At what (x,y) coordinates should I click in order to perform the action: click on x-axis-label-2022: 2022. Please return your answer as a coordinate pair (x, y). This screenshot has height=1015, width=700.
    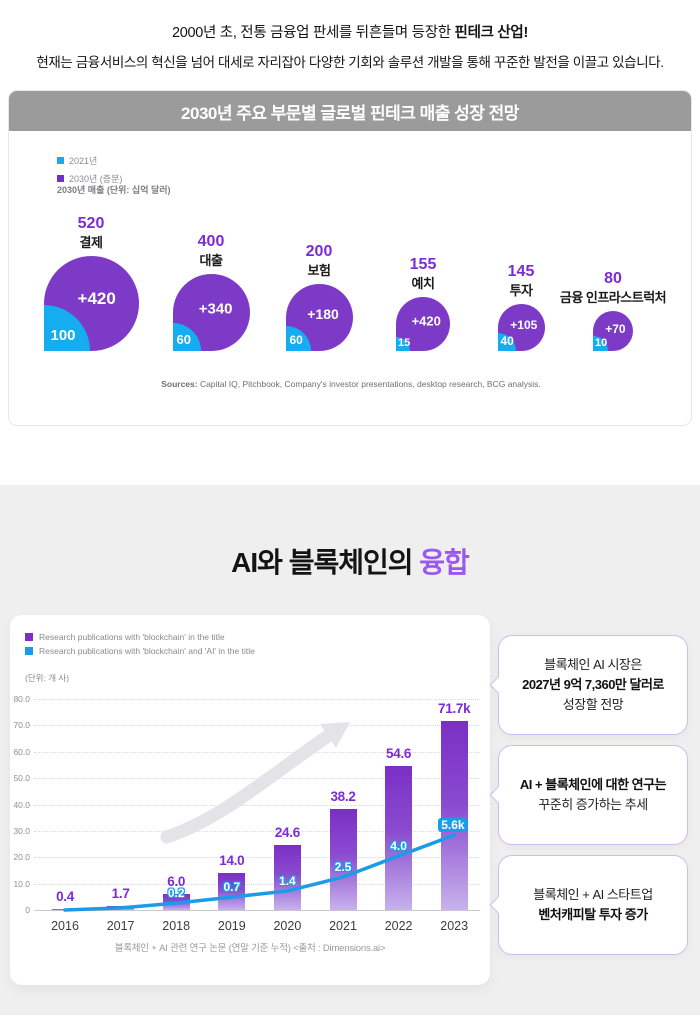
    Looking at the image, I should click on (398, 926).